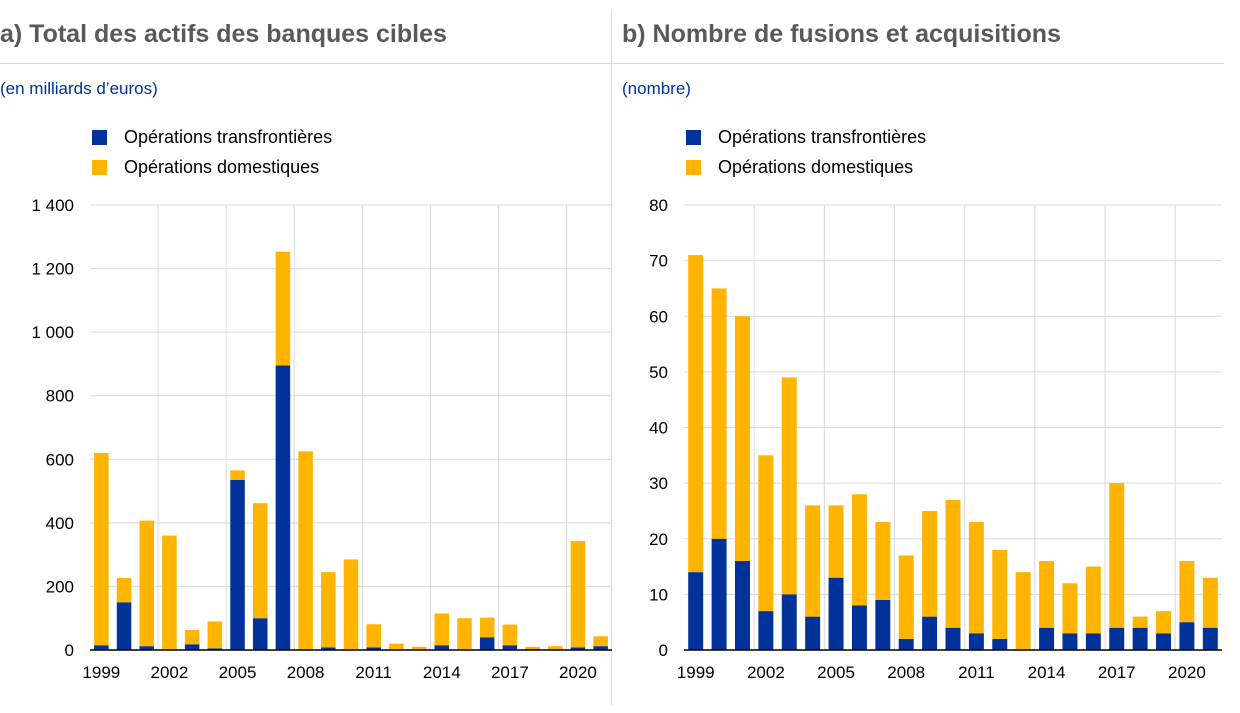  I want to click on chart-a-y-tick-label: 1 200, so click(52, 269).